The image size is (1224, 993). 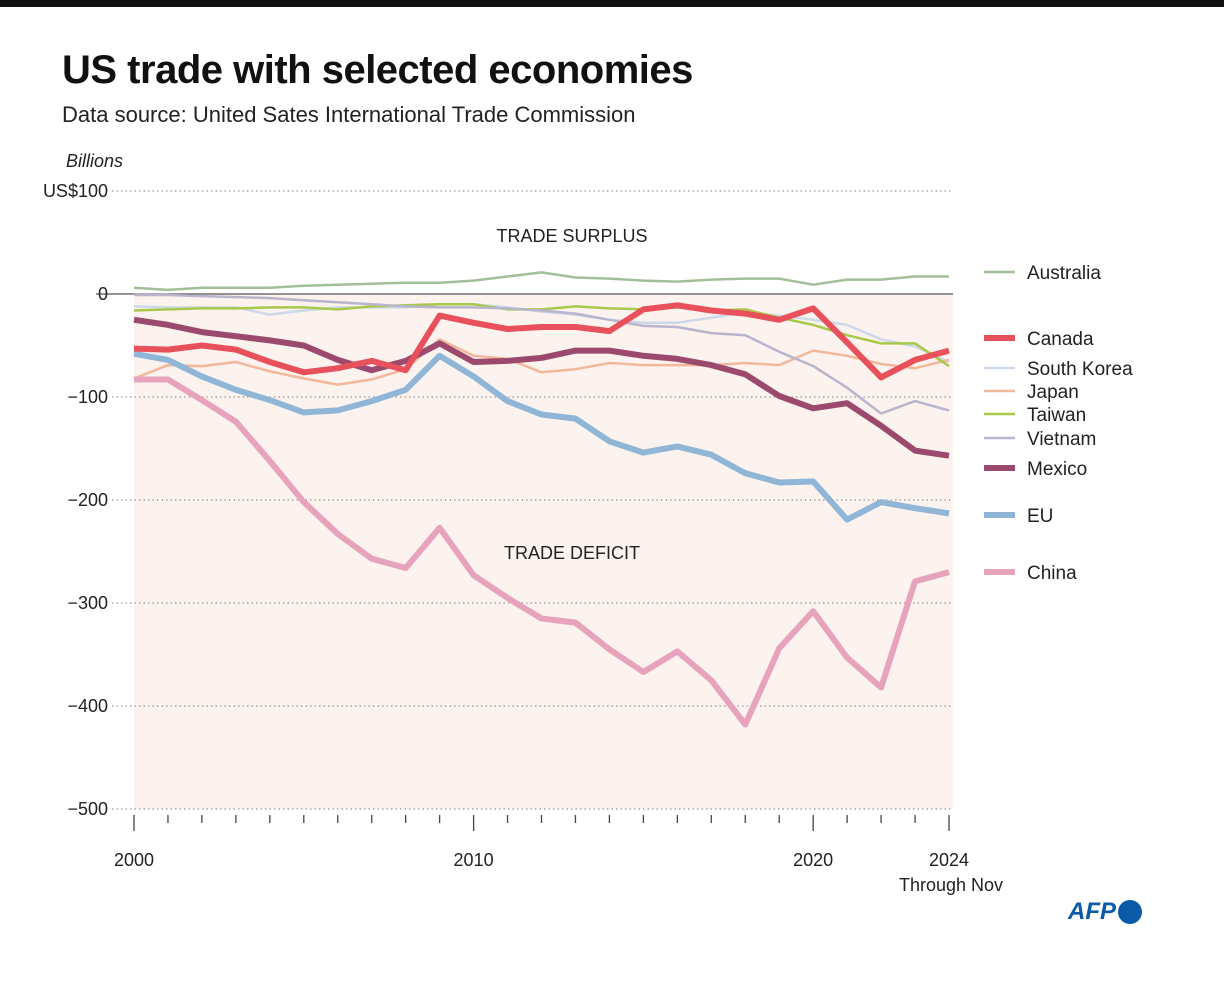 What do you see at coordinates (87, 397) in the screenshot?
I see `y-tick-label: −100` at bounding box center [87, 397].